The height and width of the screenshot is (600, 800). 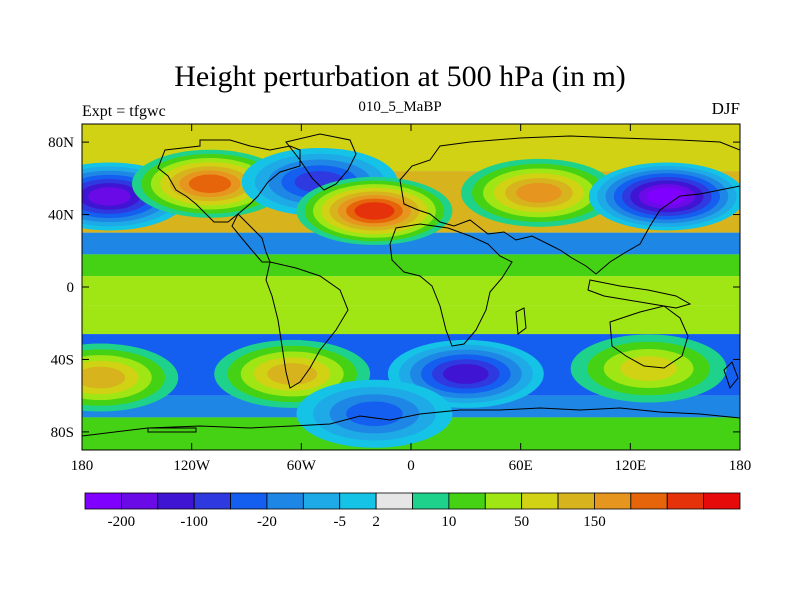 I want to click on antarctic-ice-shelf-outline, so click(x=172, y=430).